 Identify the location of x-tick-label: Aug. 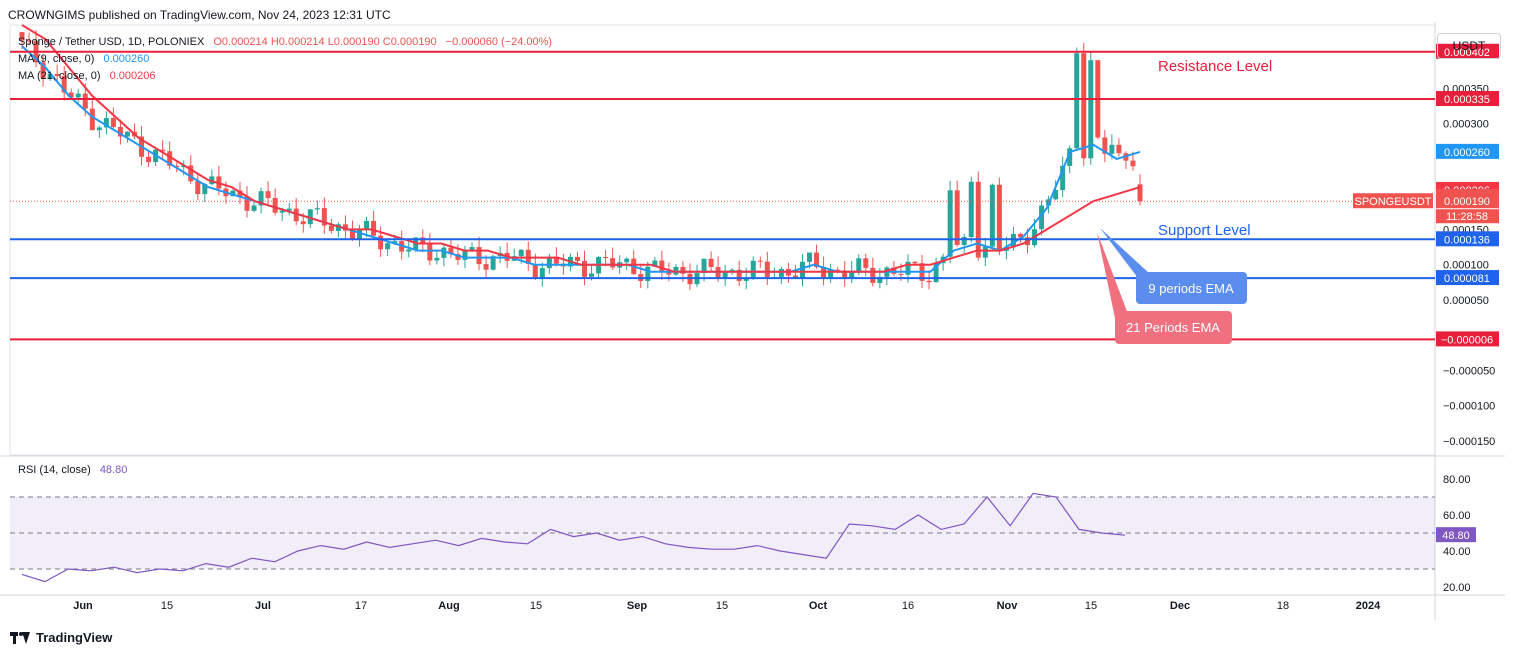
(448, 606).